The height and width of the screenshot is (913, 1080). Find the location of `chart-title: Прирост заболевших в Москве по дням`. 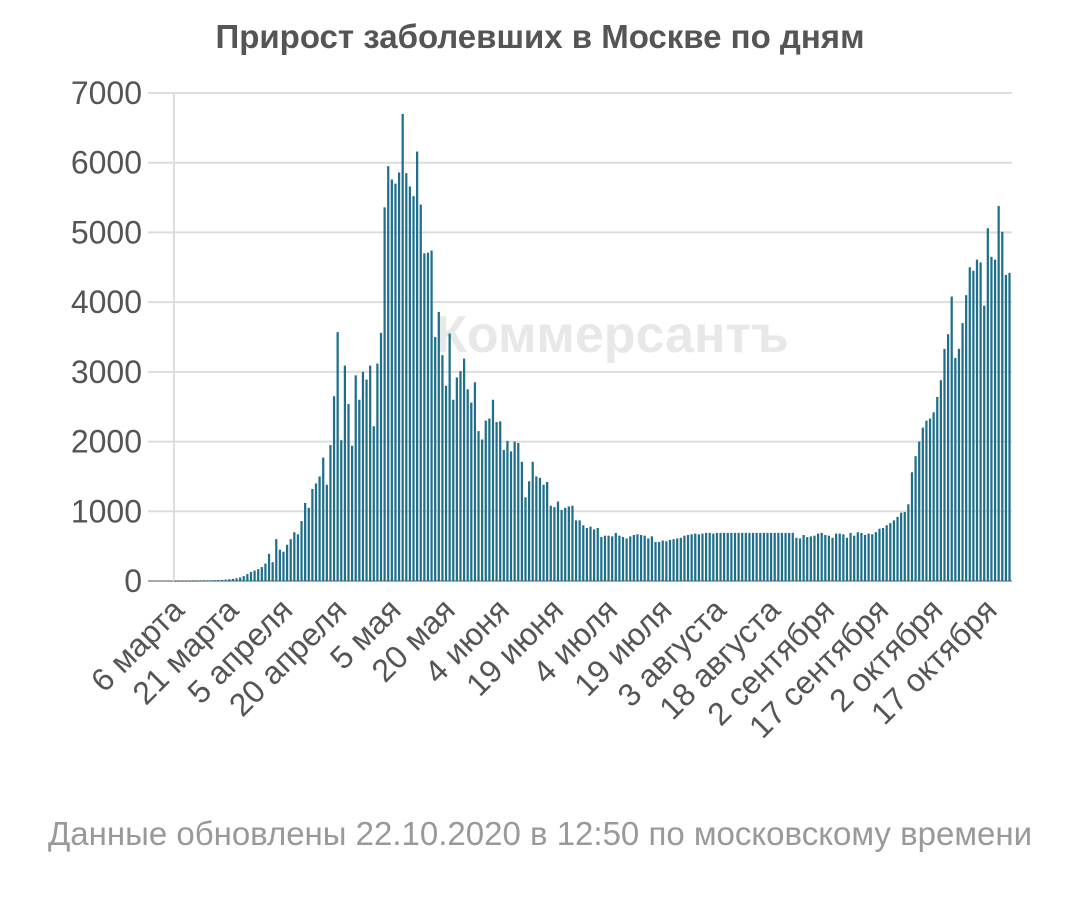

chart-title: Прирост заболевших в Москве по дням is located at coordinates (540, 36).